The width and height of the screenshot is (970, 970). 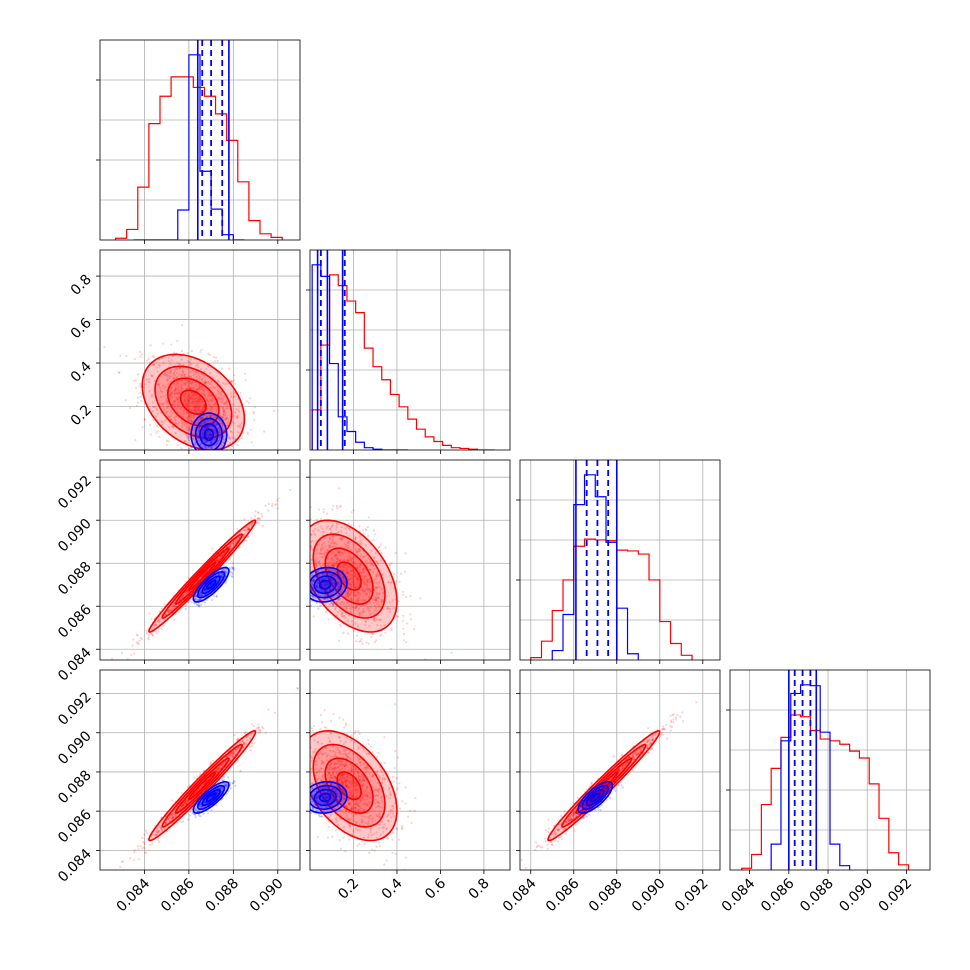 What do you see at coordinates (75, 622) in the screenshot?
I see `y-tick-label: 0.086` at bounding box center [75, 622].